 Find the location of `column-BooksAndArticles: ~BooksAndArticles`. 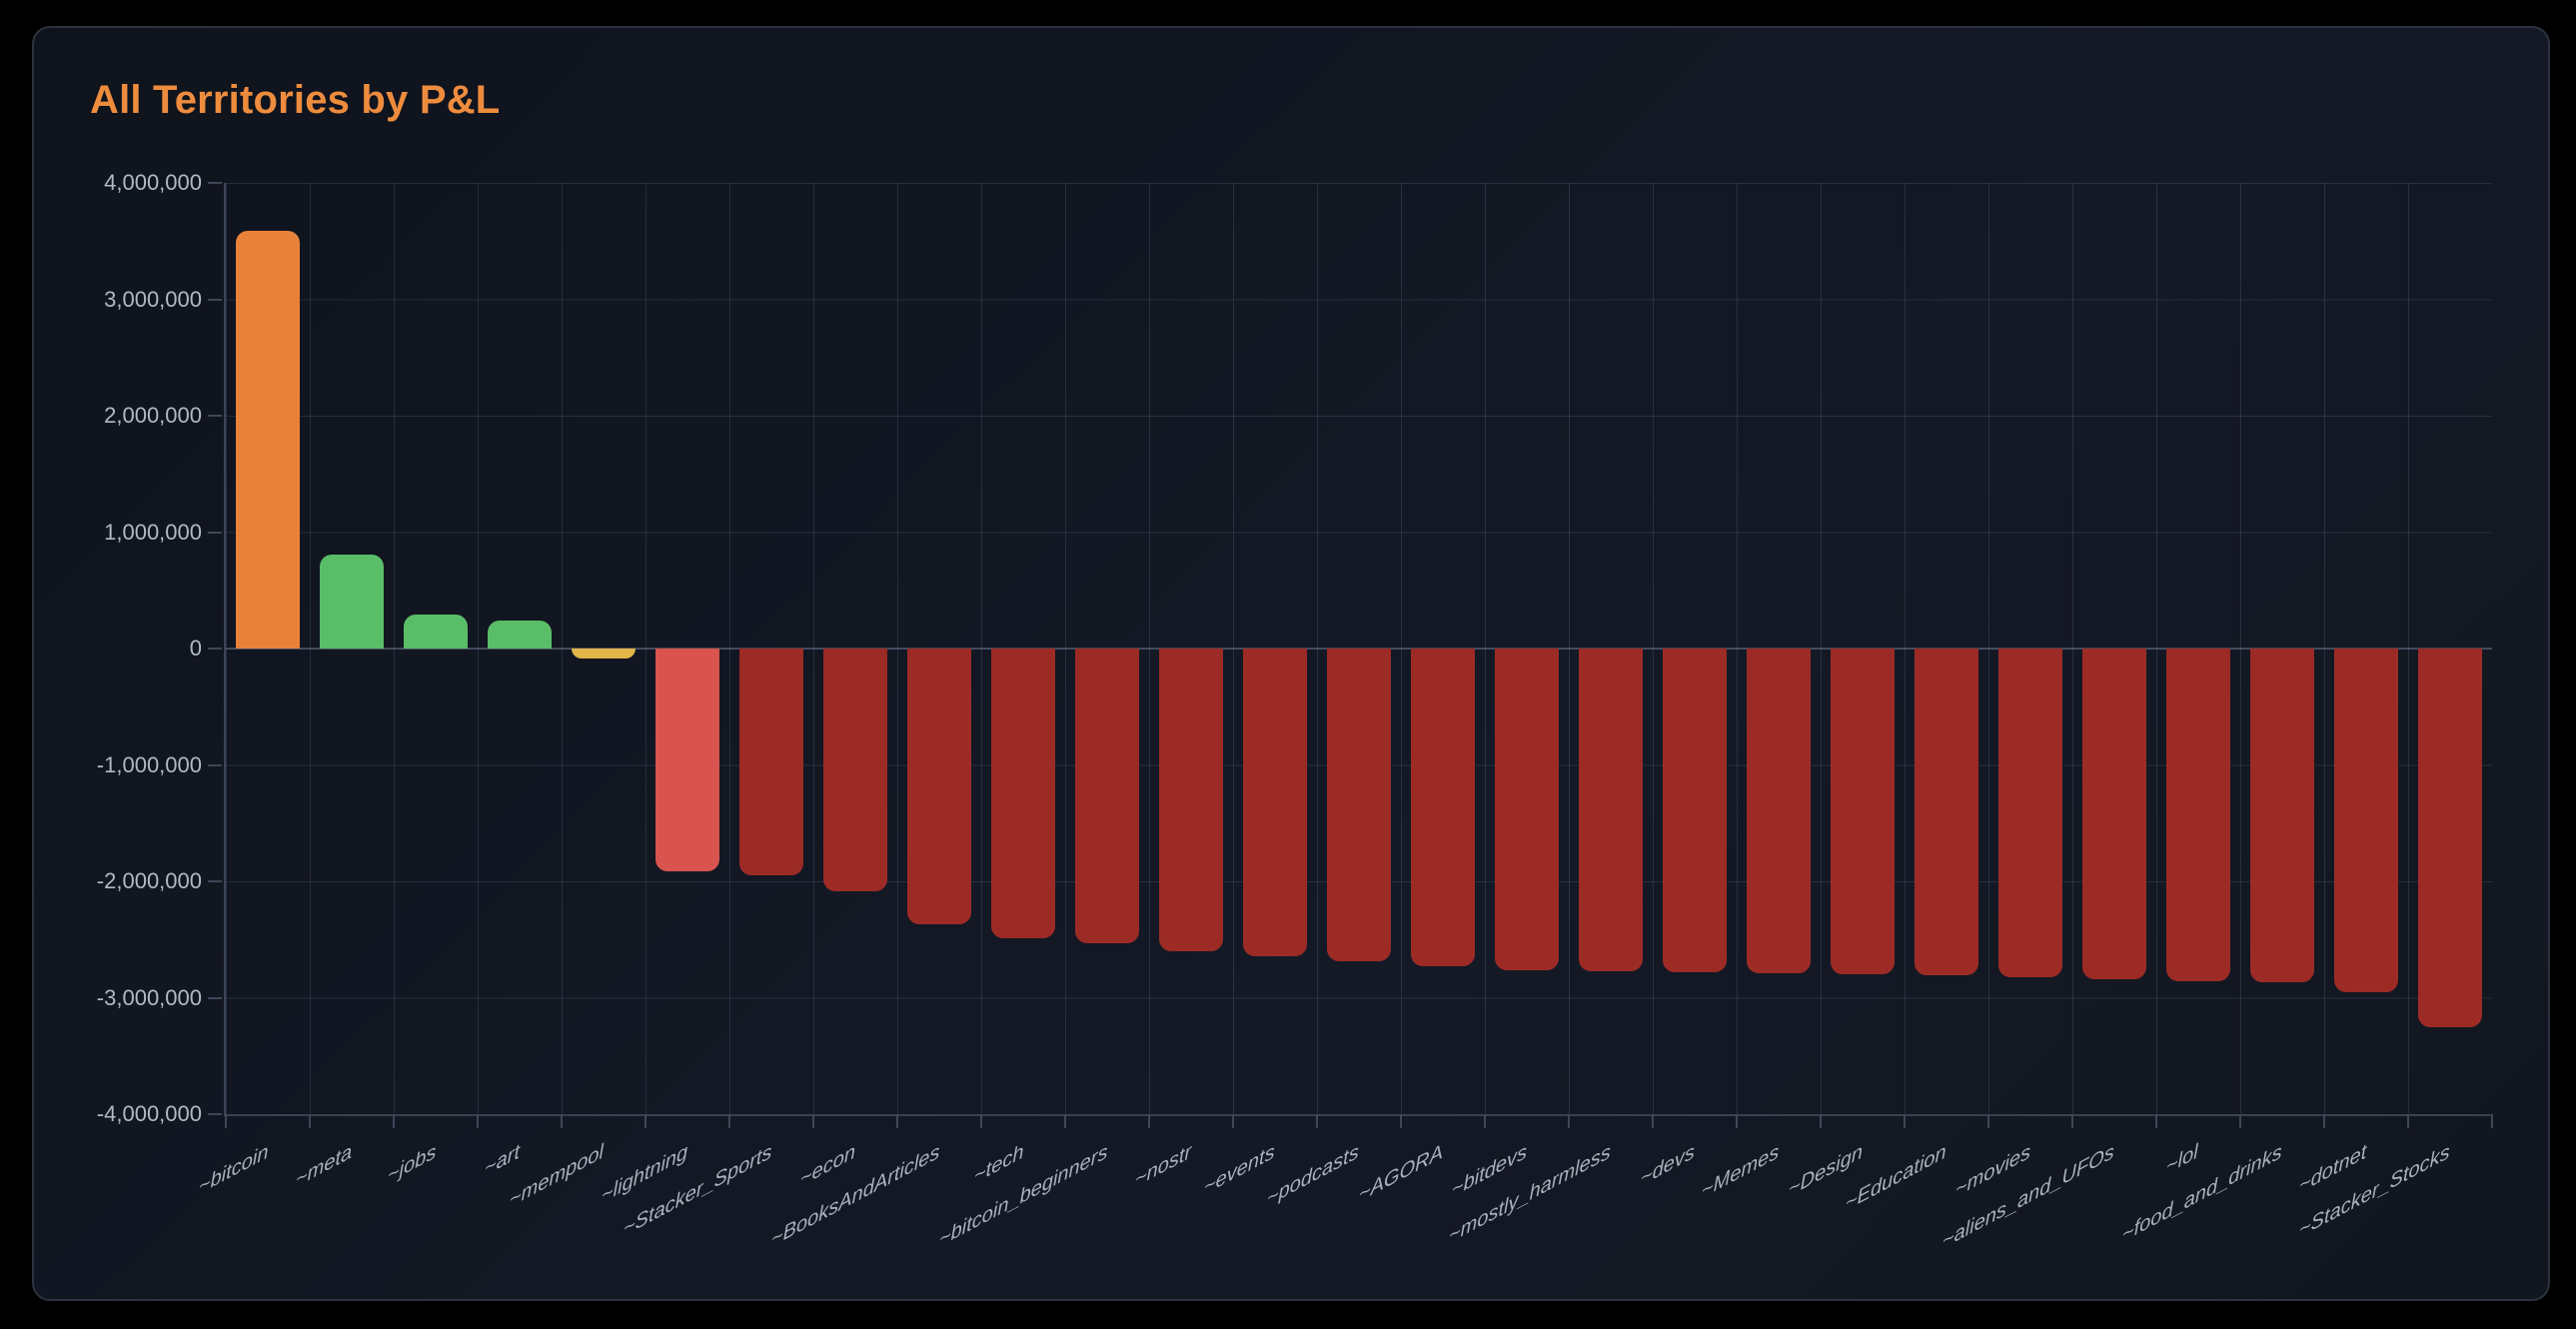

column-BooksAndArticles: ~BooksAndArticles is located at coordinates (876, 717).